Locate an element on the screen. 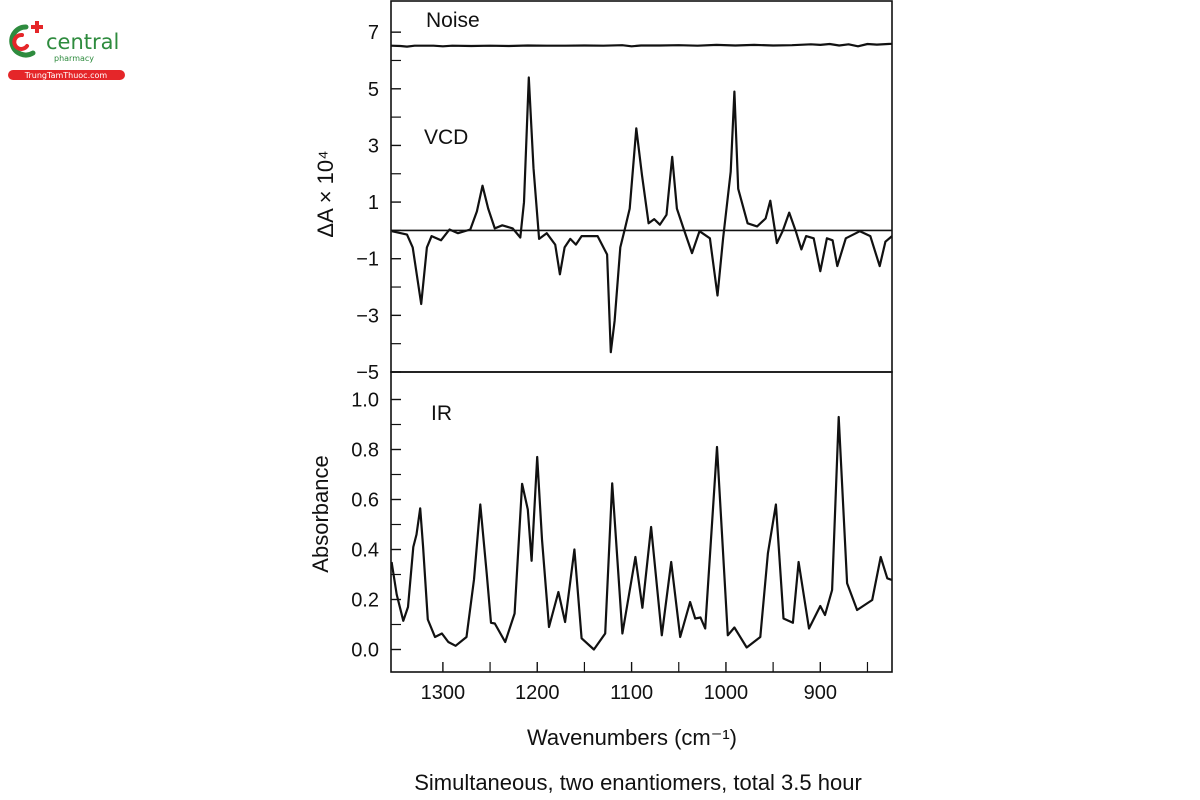  series-ir-line is located at coordinates (641, 533).